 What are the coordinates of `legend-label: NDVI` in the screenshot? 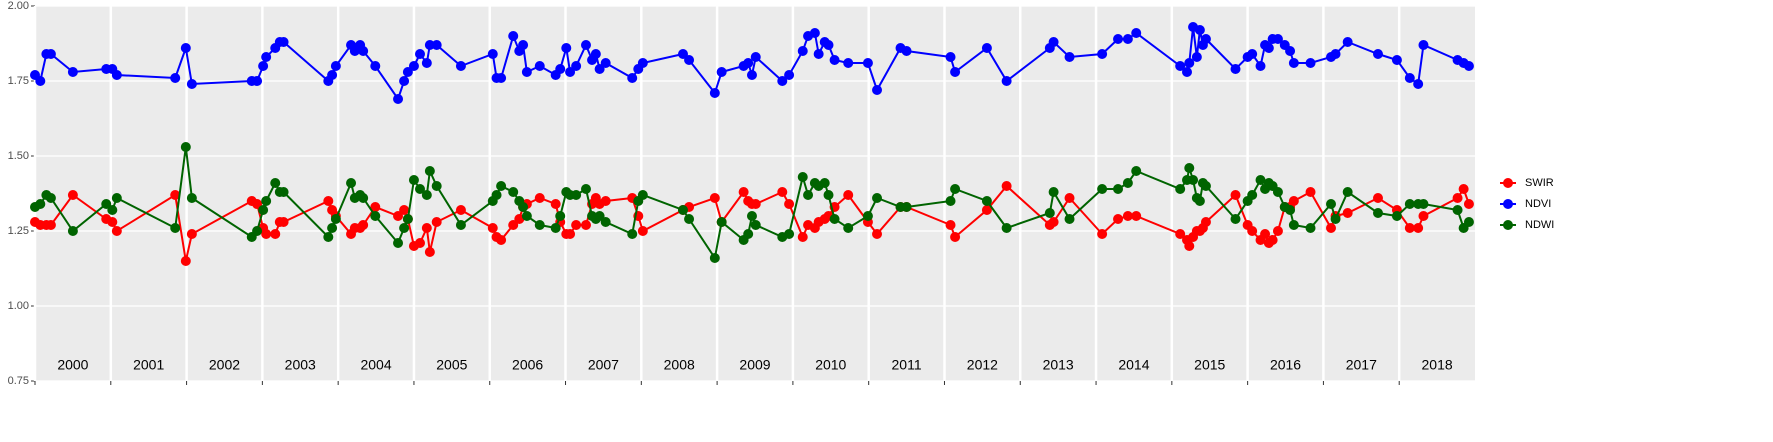 It's located at (1538, 204).